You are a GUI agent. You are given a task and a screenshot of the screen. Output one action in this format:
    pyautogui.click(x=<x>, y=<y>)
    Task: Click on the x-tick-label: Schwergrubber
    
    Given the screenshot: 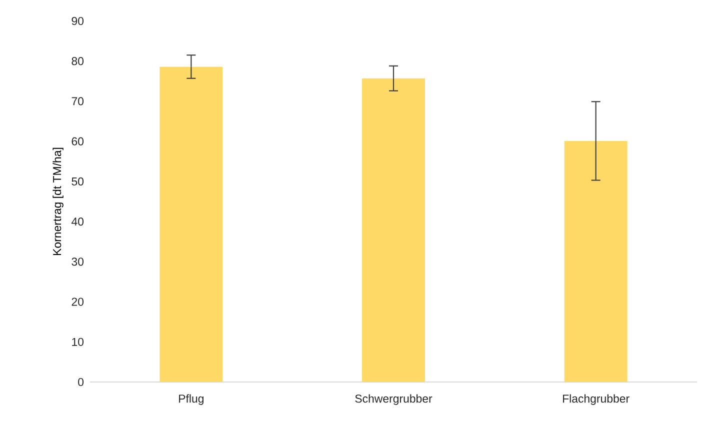 What is the action you would take?
    pyautogui.click(x=393, y=399)
    